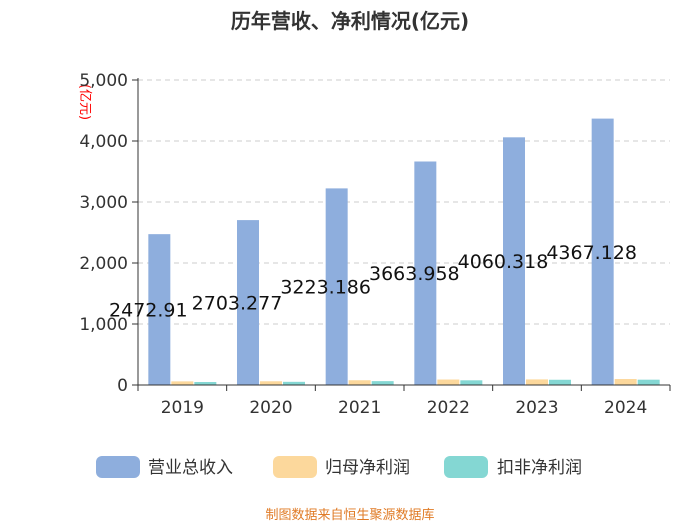 The image size is (700, 525). I want to click on data-label: 2472.91, so click(148, 311).